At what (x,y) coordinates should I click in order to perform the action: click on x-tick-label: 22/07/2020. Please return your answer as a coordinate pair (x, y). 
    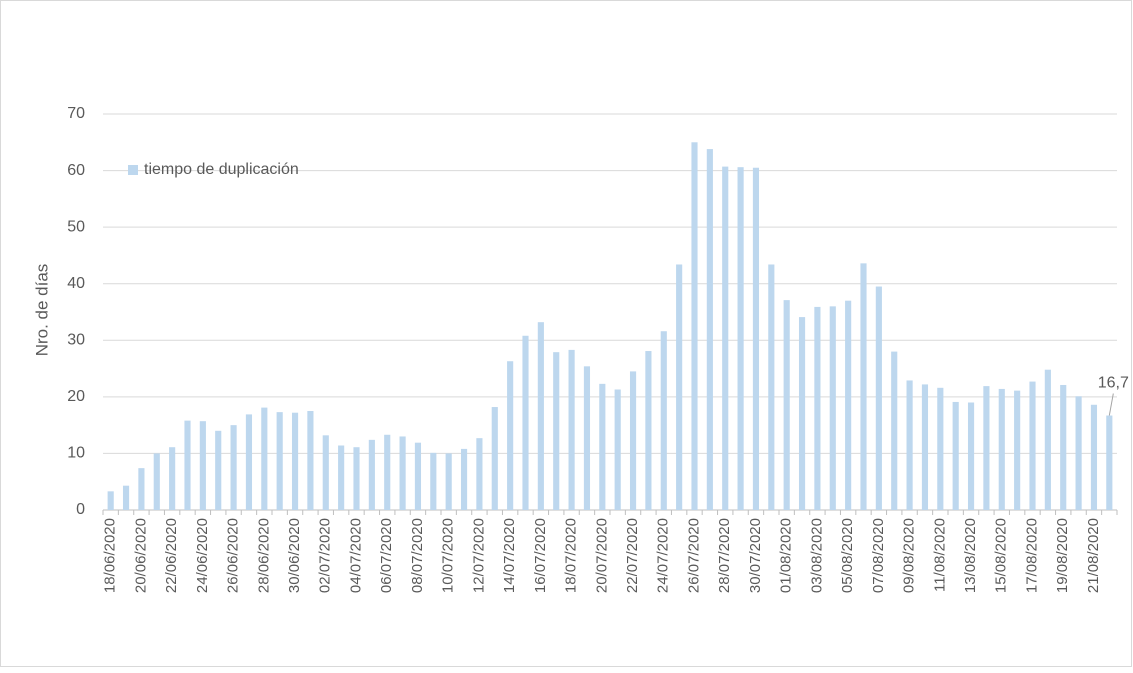
    Looking at the image, I should click on (632, 555).